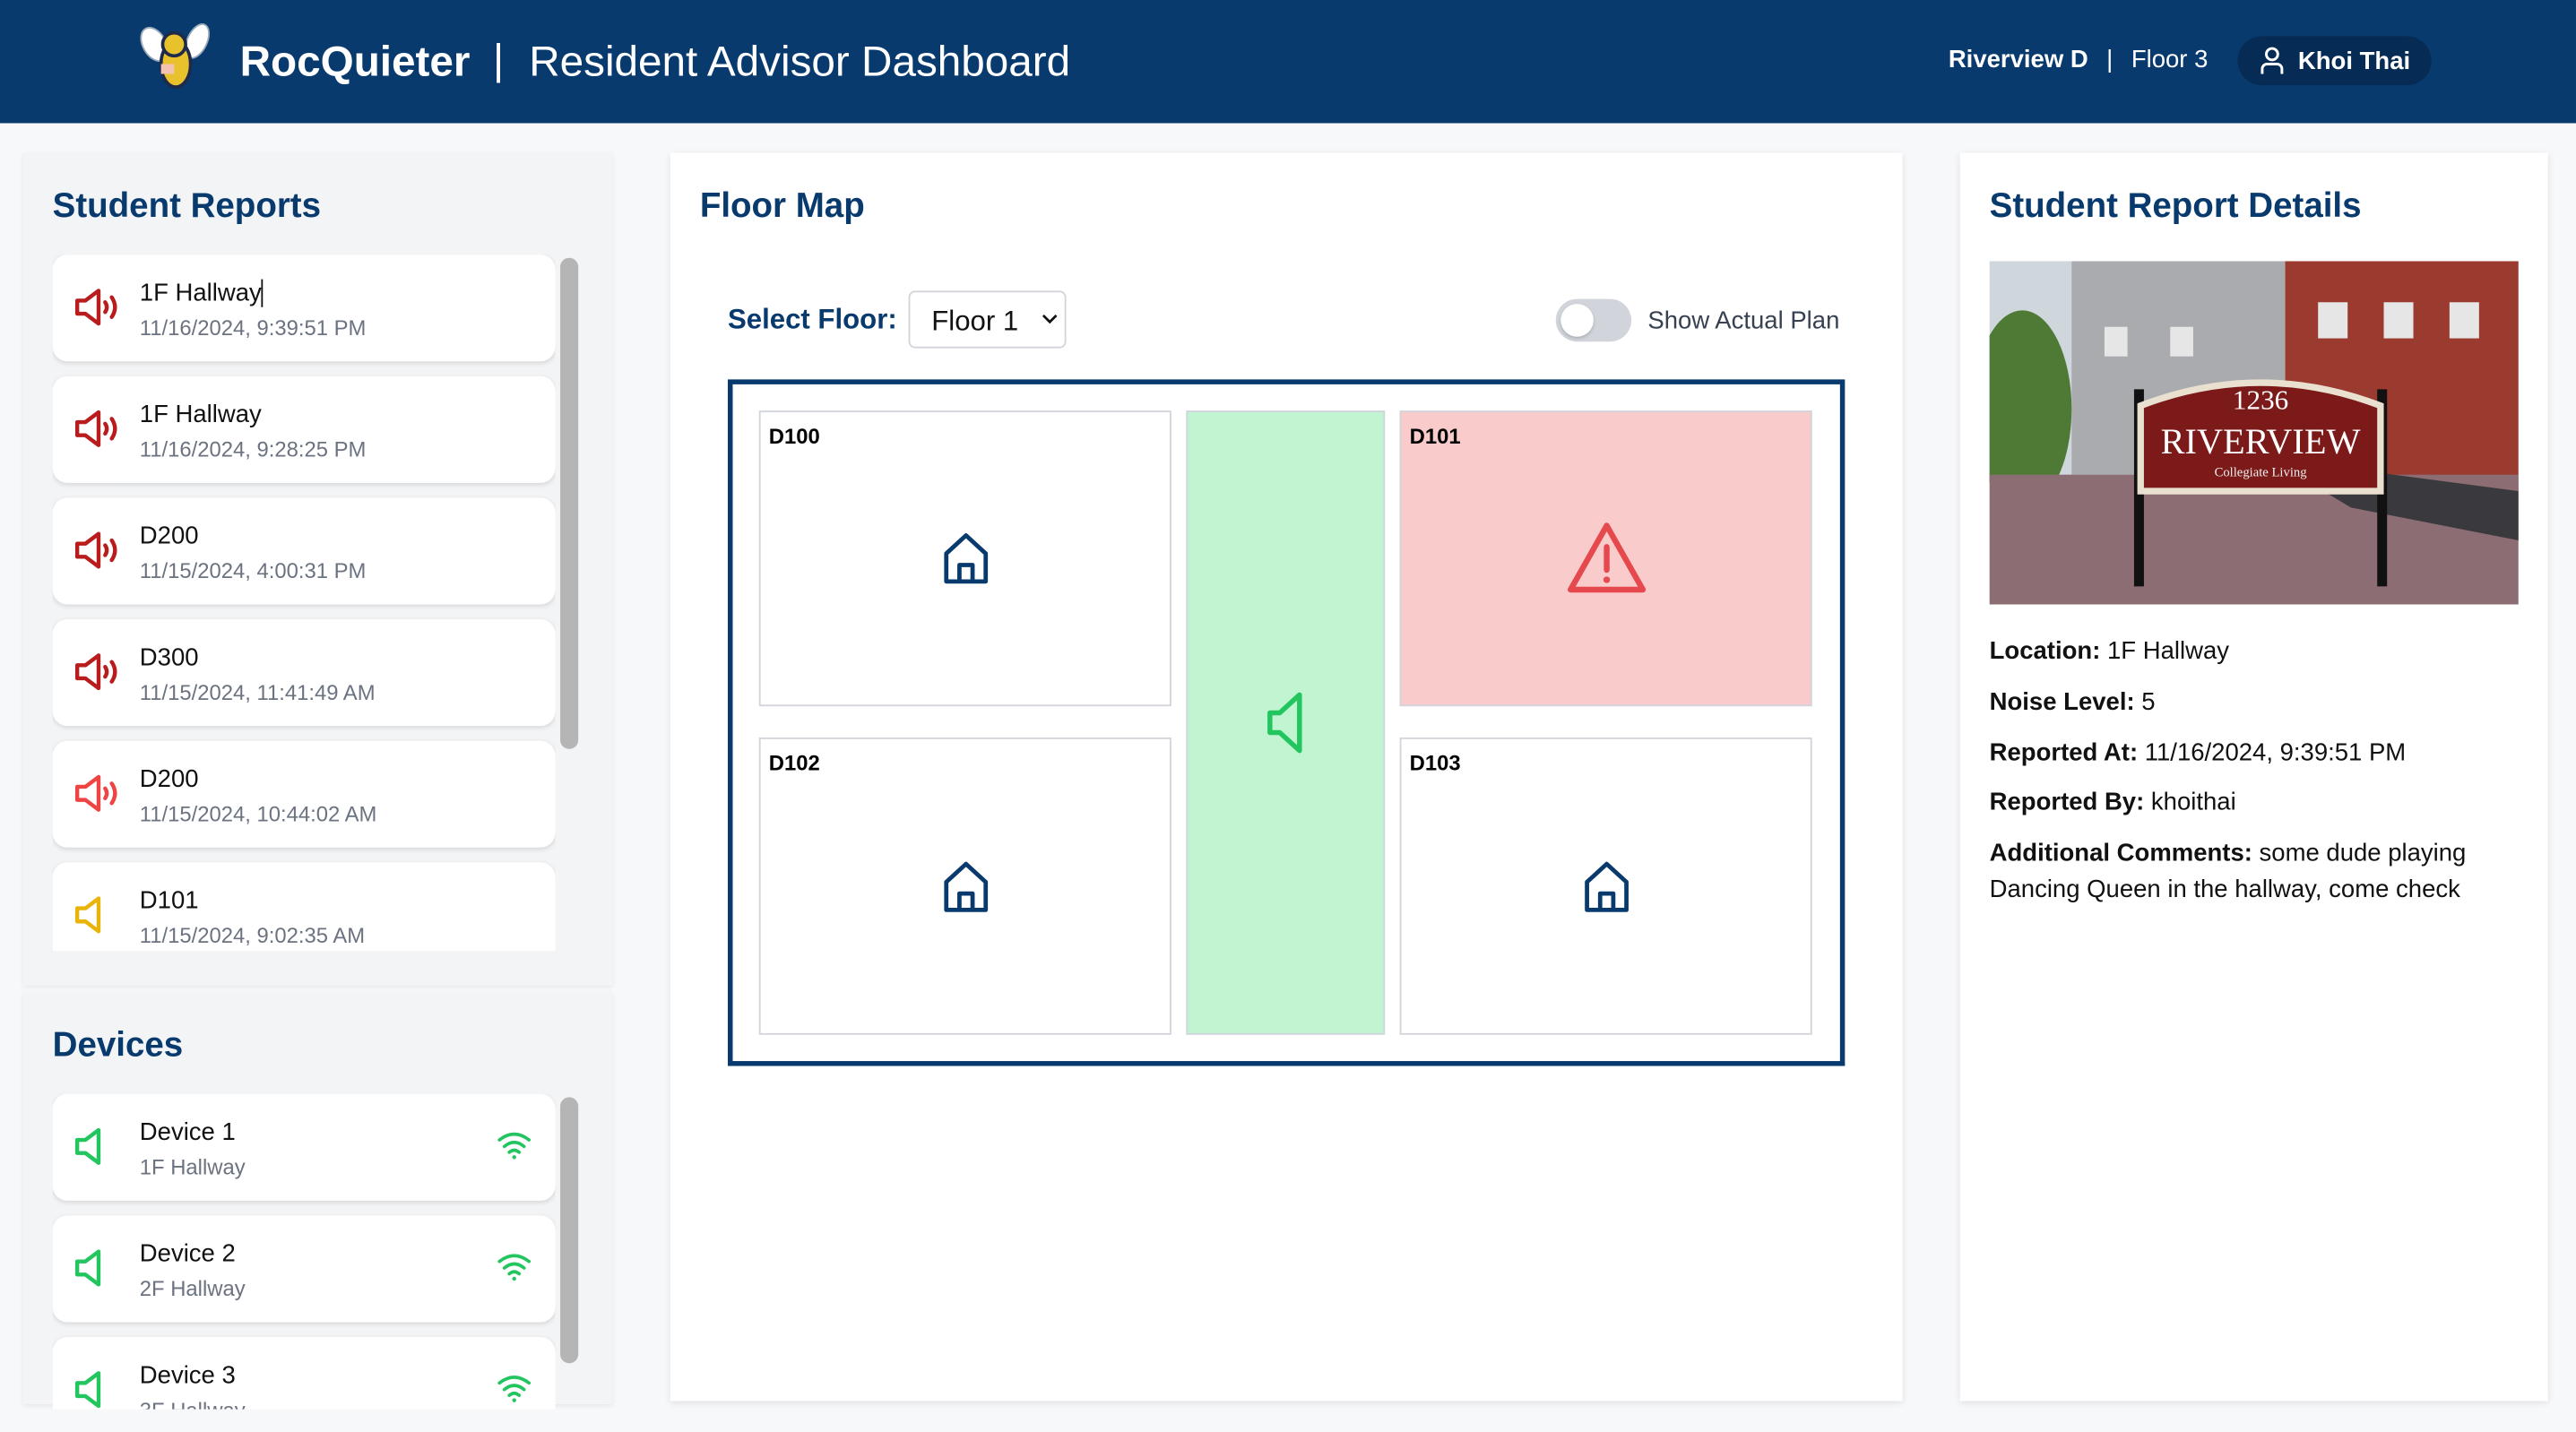 Image resolution: width=2576 pixels, height=1432 pixels. I want to click on toggle-knob, so click(1577, 320).